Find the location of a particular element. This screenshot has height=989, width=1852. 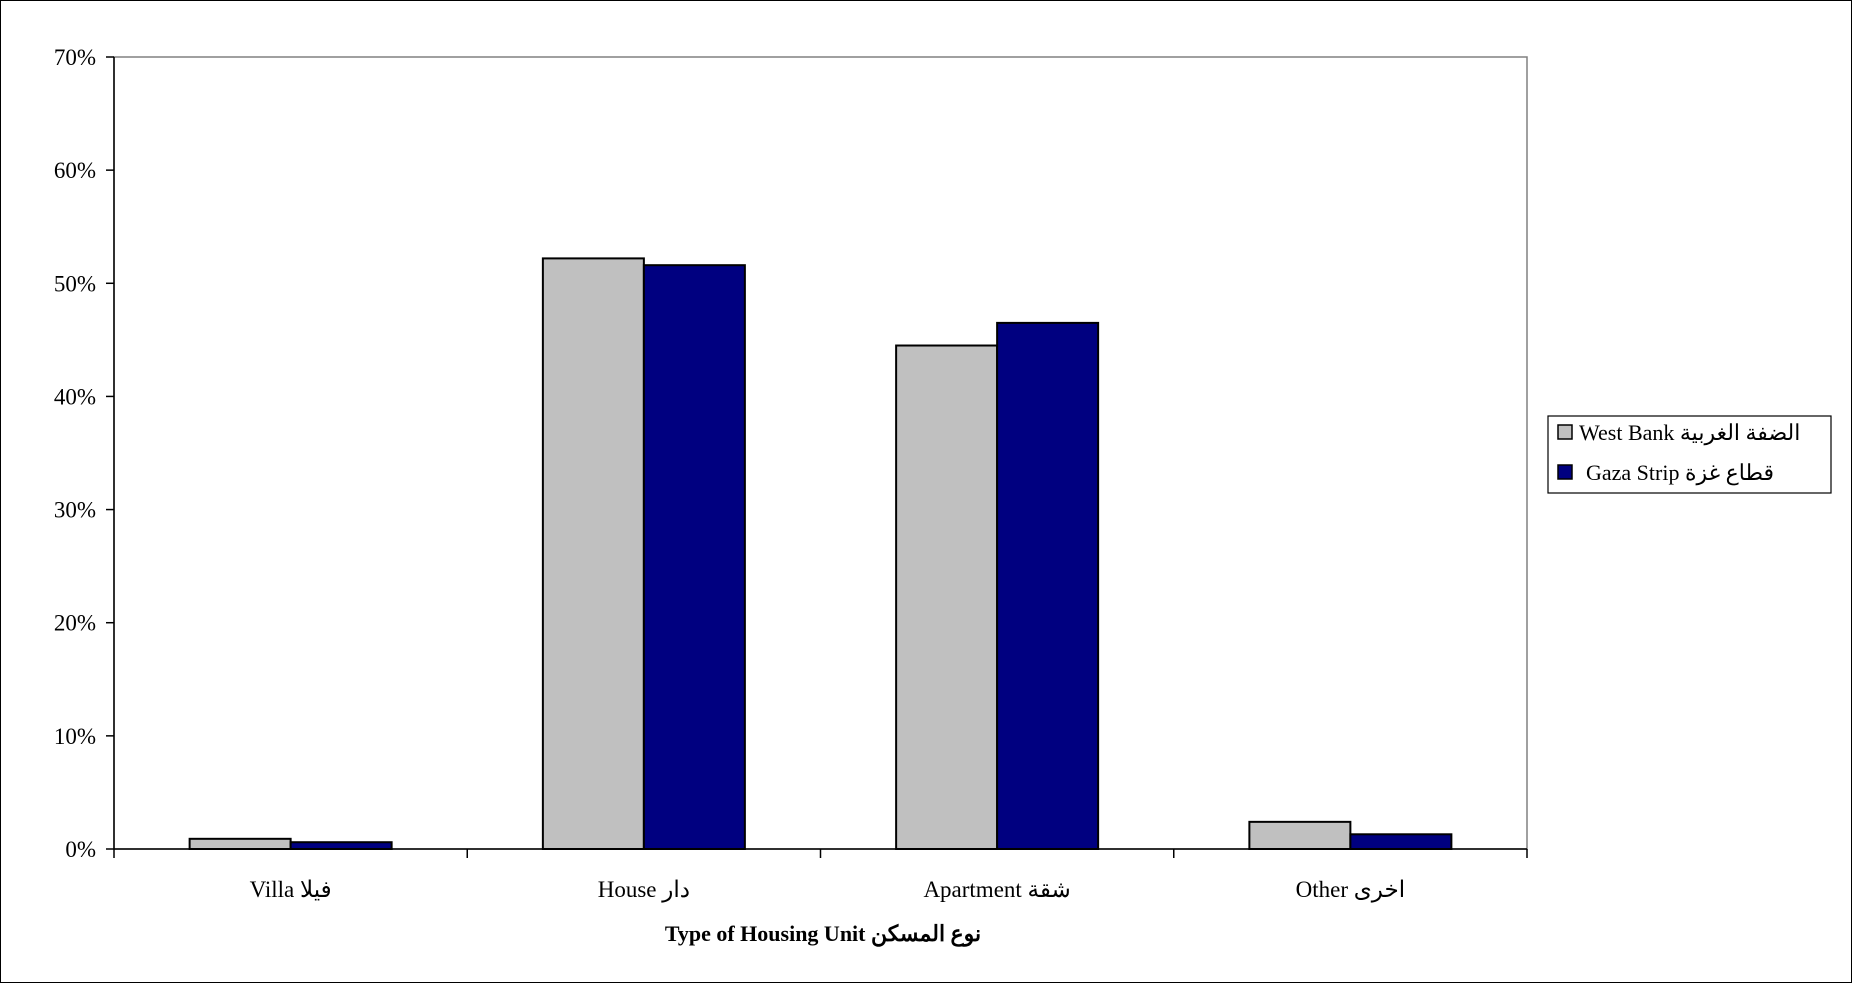

legend-label-gaza-strip: Gaza Strip قطاع غزة is located at coordinates (1680, 473).